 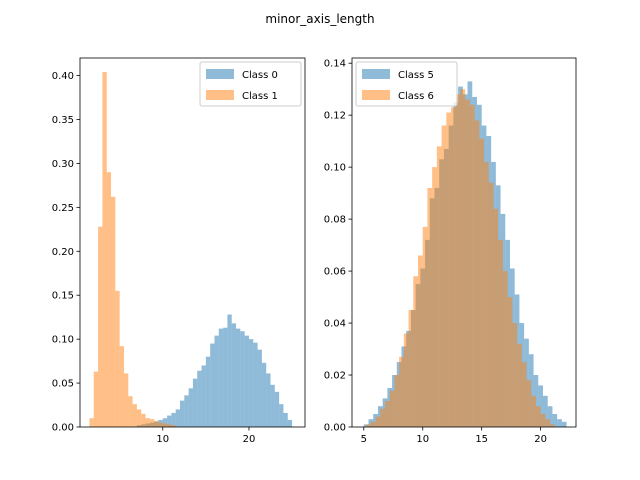 What do you see at coordinates (335, 168) in the screenshot?
I see `y-tick-label: 0.10` at bounding box center [335, 168].